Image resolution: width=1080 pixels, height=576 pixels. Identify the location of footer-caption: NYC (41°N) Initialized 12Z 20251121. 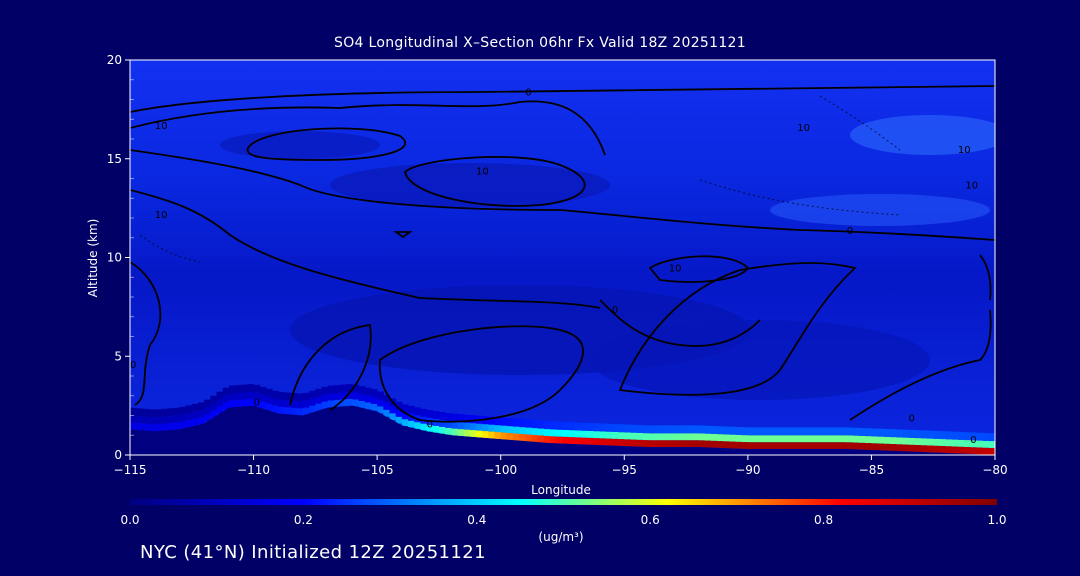
(313, 552).